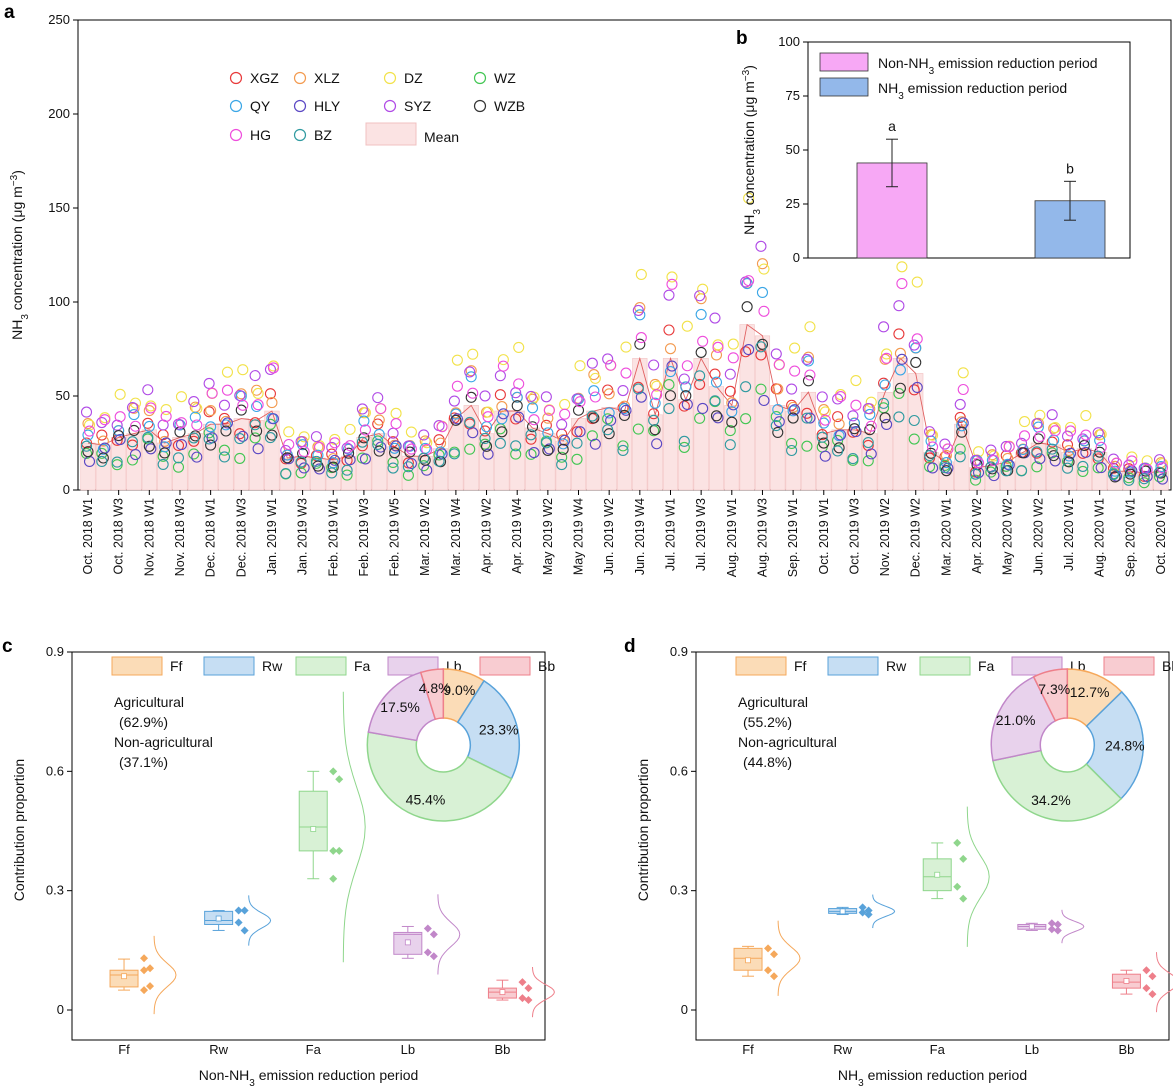  What do you see at coordinates (761, 666) in the screenshot?
I see `legend-swatch` at bounding box center [761, 666].